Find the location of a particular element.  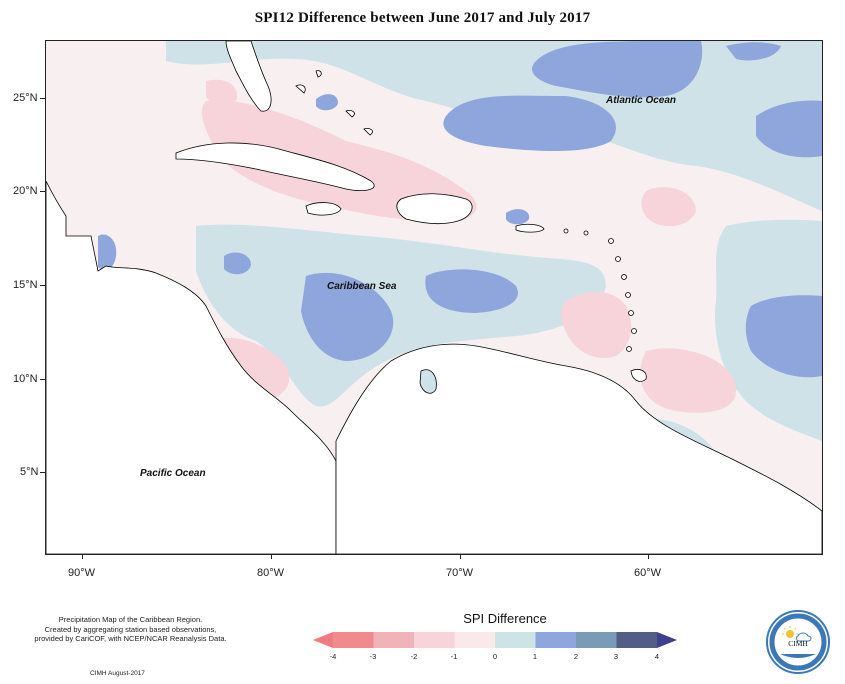

legend-tick-label: 0 is located at coordinates (495, 656).